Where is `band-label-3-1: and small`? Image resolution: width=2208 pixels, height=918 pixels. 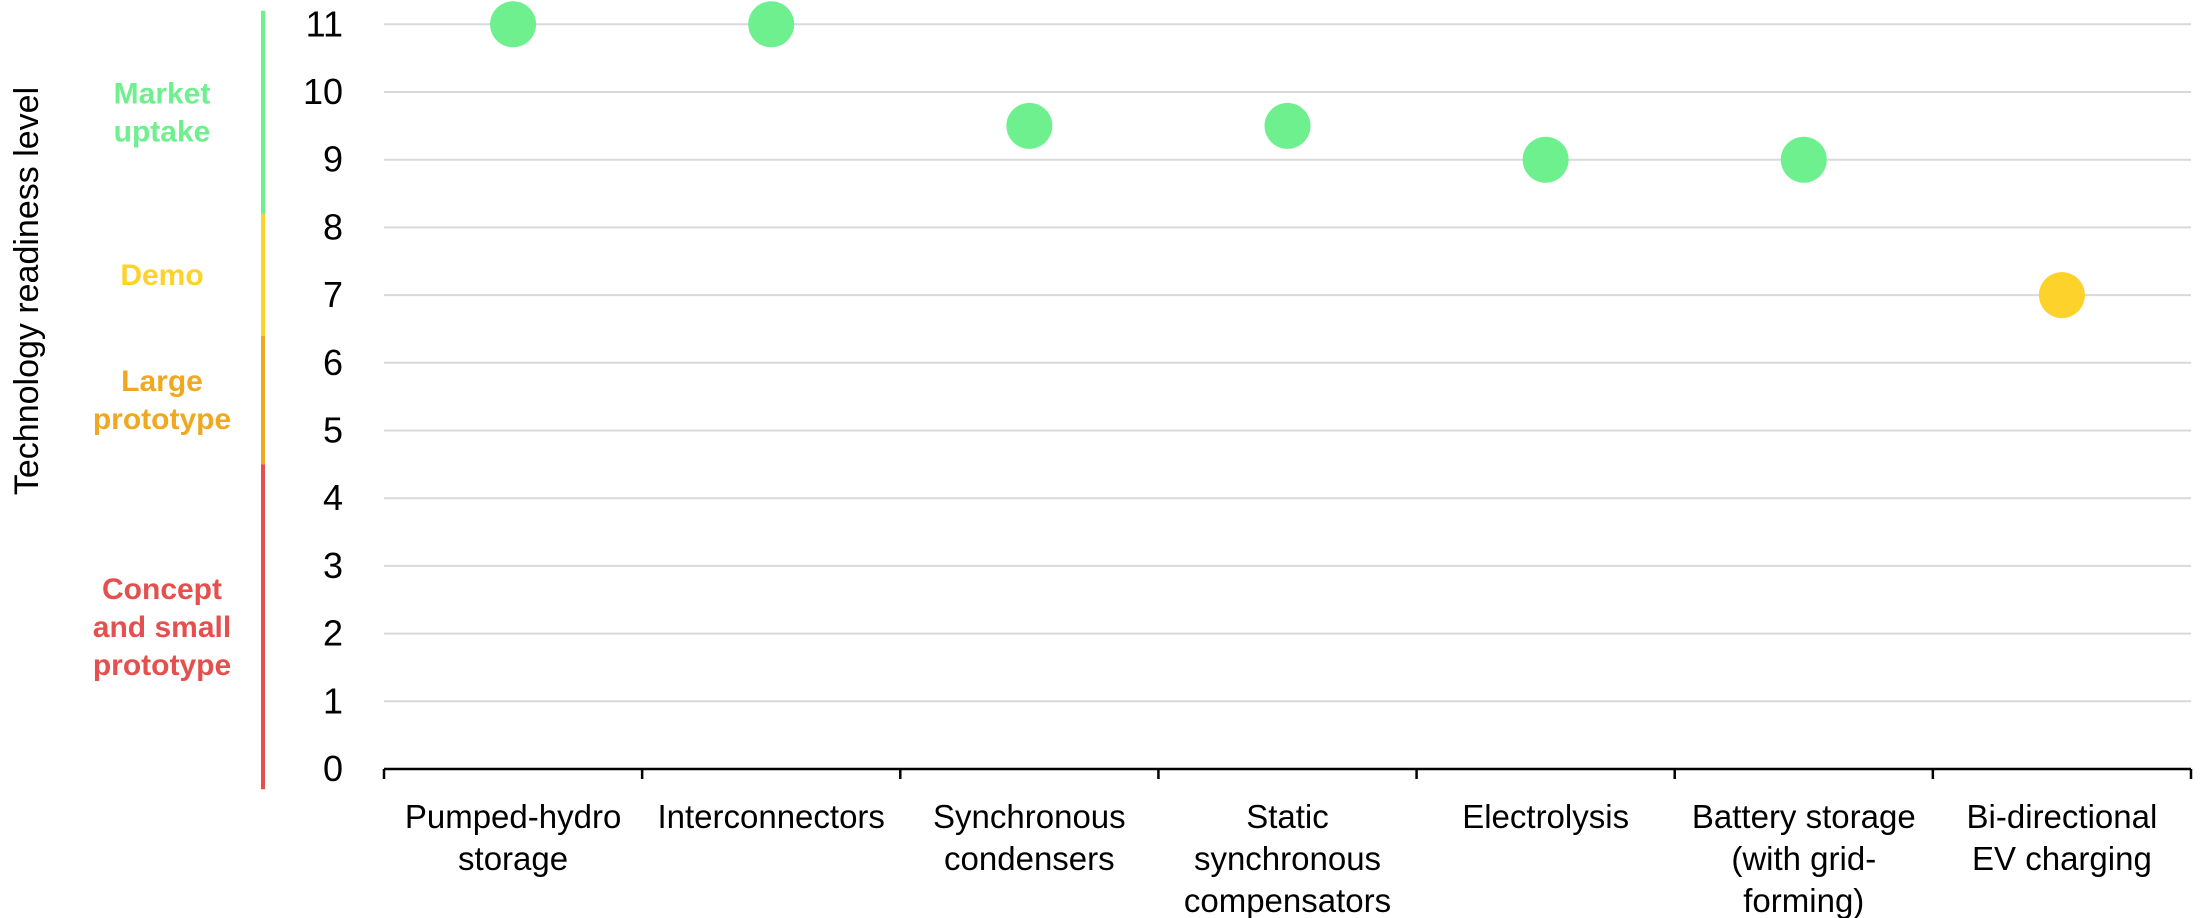
band-label-3-1: and small is located at coordinates (162, 627).